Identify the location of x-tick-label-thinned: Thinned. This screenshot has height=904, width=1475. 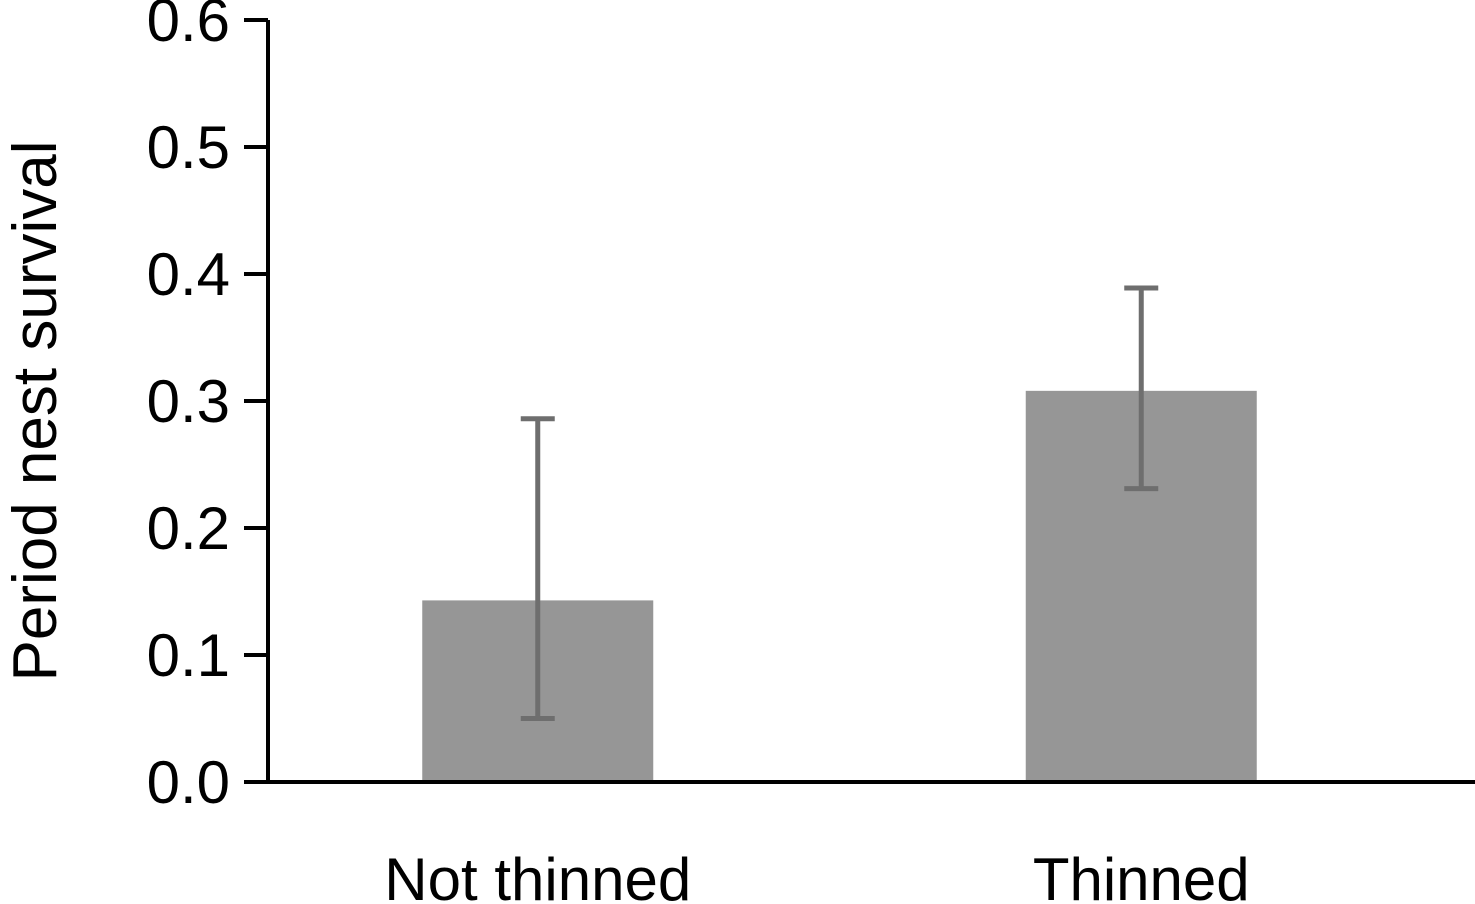
(1141, 875).